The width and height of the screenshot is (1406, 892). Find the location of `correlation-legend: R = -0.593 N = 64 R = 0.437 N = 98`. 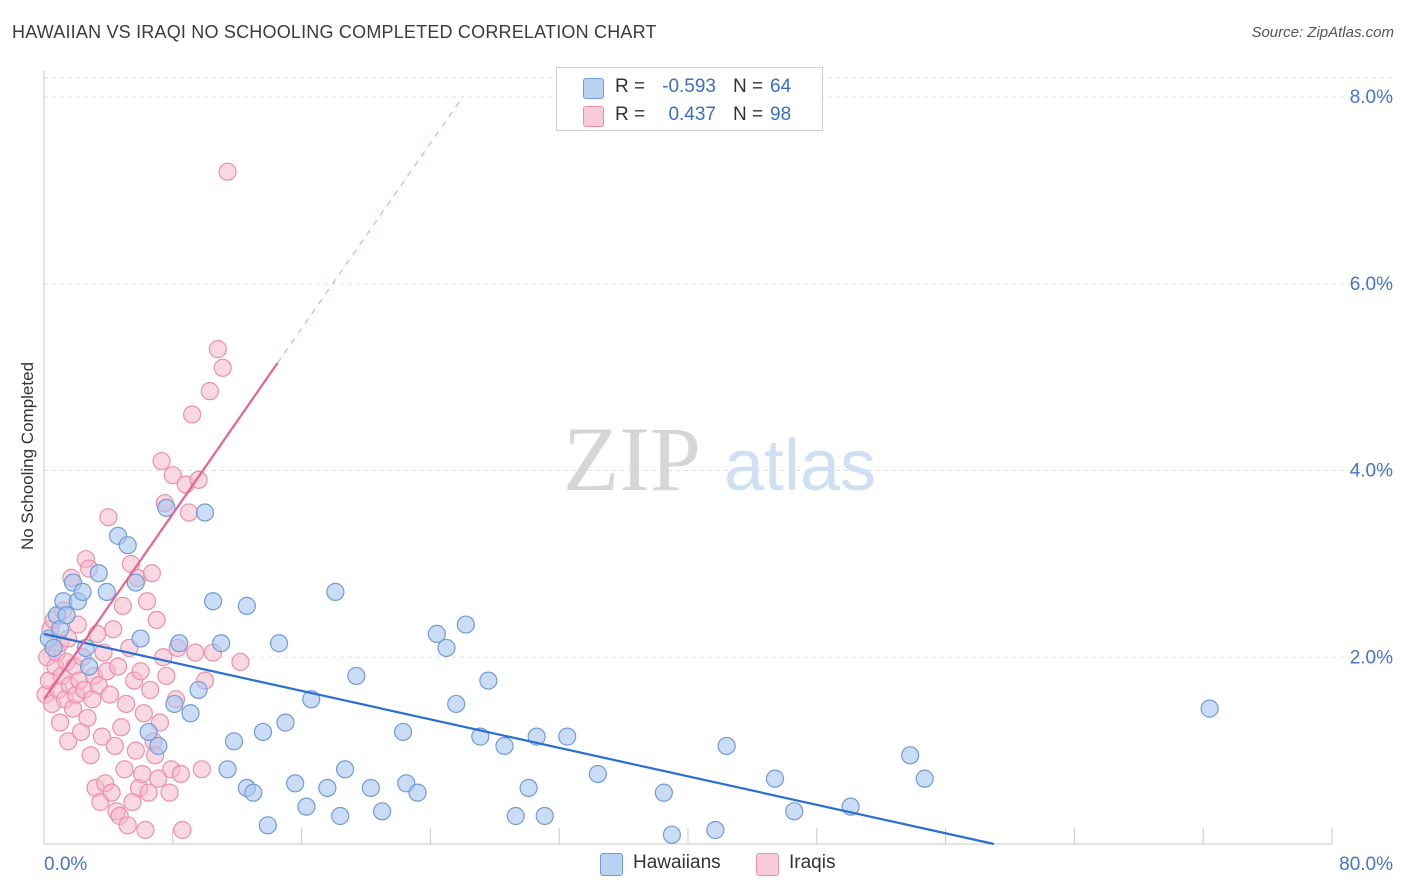

correlation-legend: R = -0.593 N = 64 R = 0.437 N = 98 is located at coordinates (689, 99).